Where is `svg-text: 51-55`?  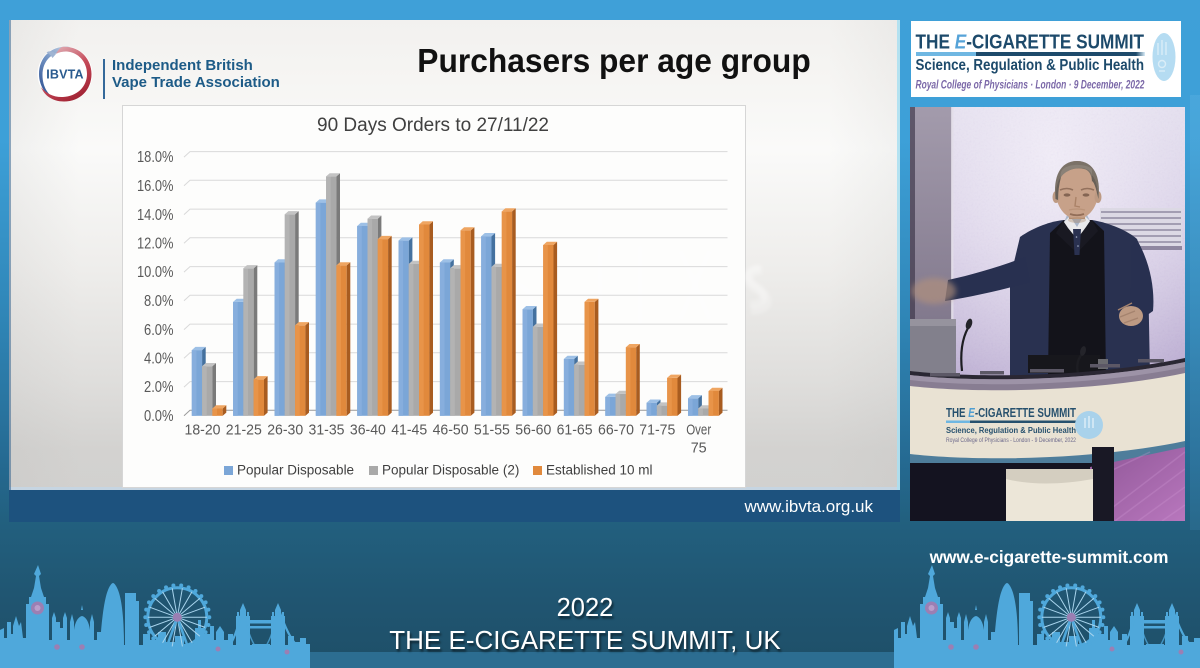 svg-text: 51-55 is located at coordinates (492, 431).